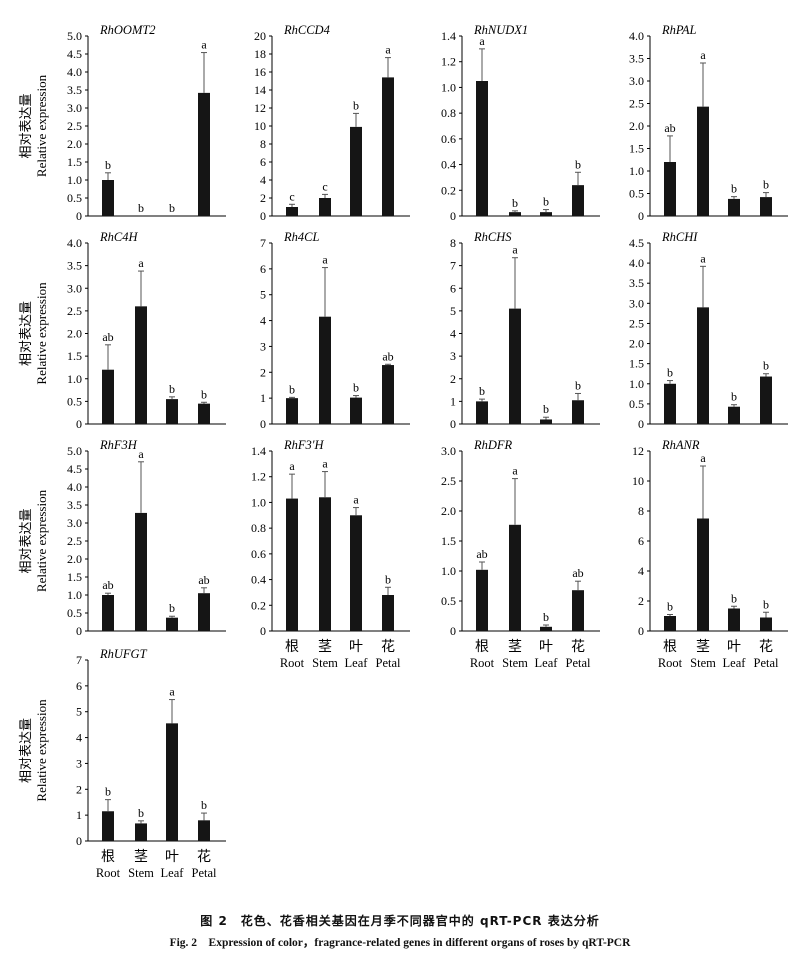  What do you see at coordinates (205, 873) in the screenshot?
I see `category-label-en: Petal` at bounding box center [205, 873].